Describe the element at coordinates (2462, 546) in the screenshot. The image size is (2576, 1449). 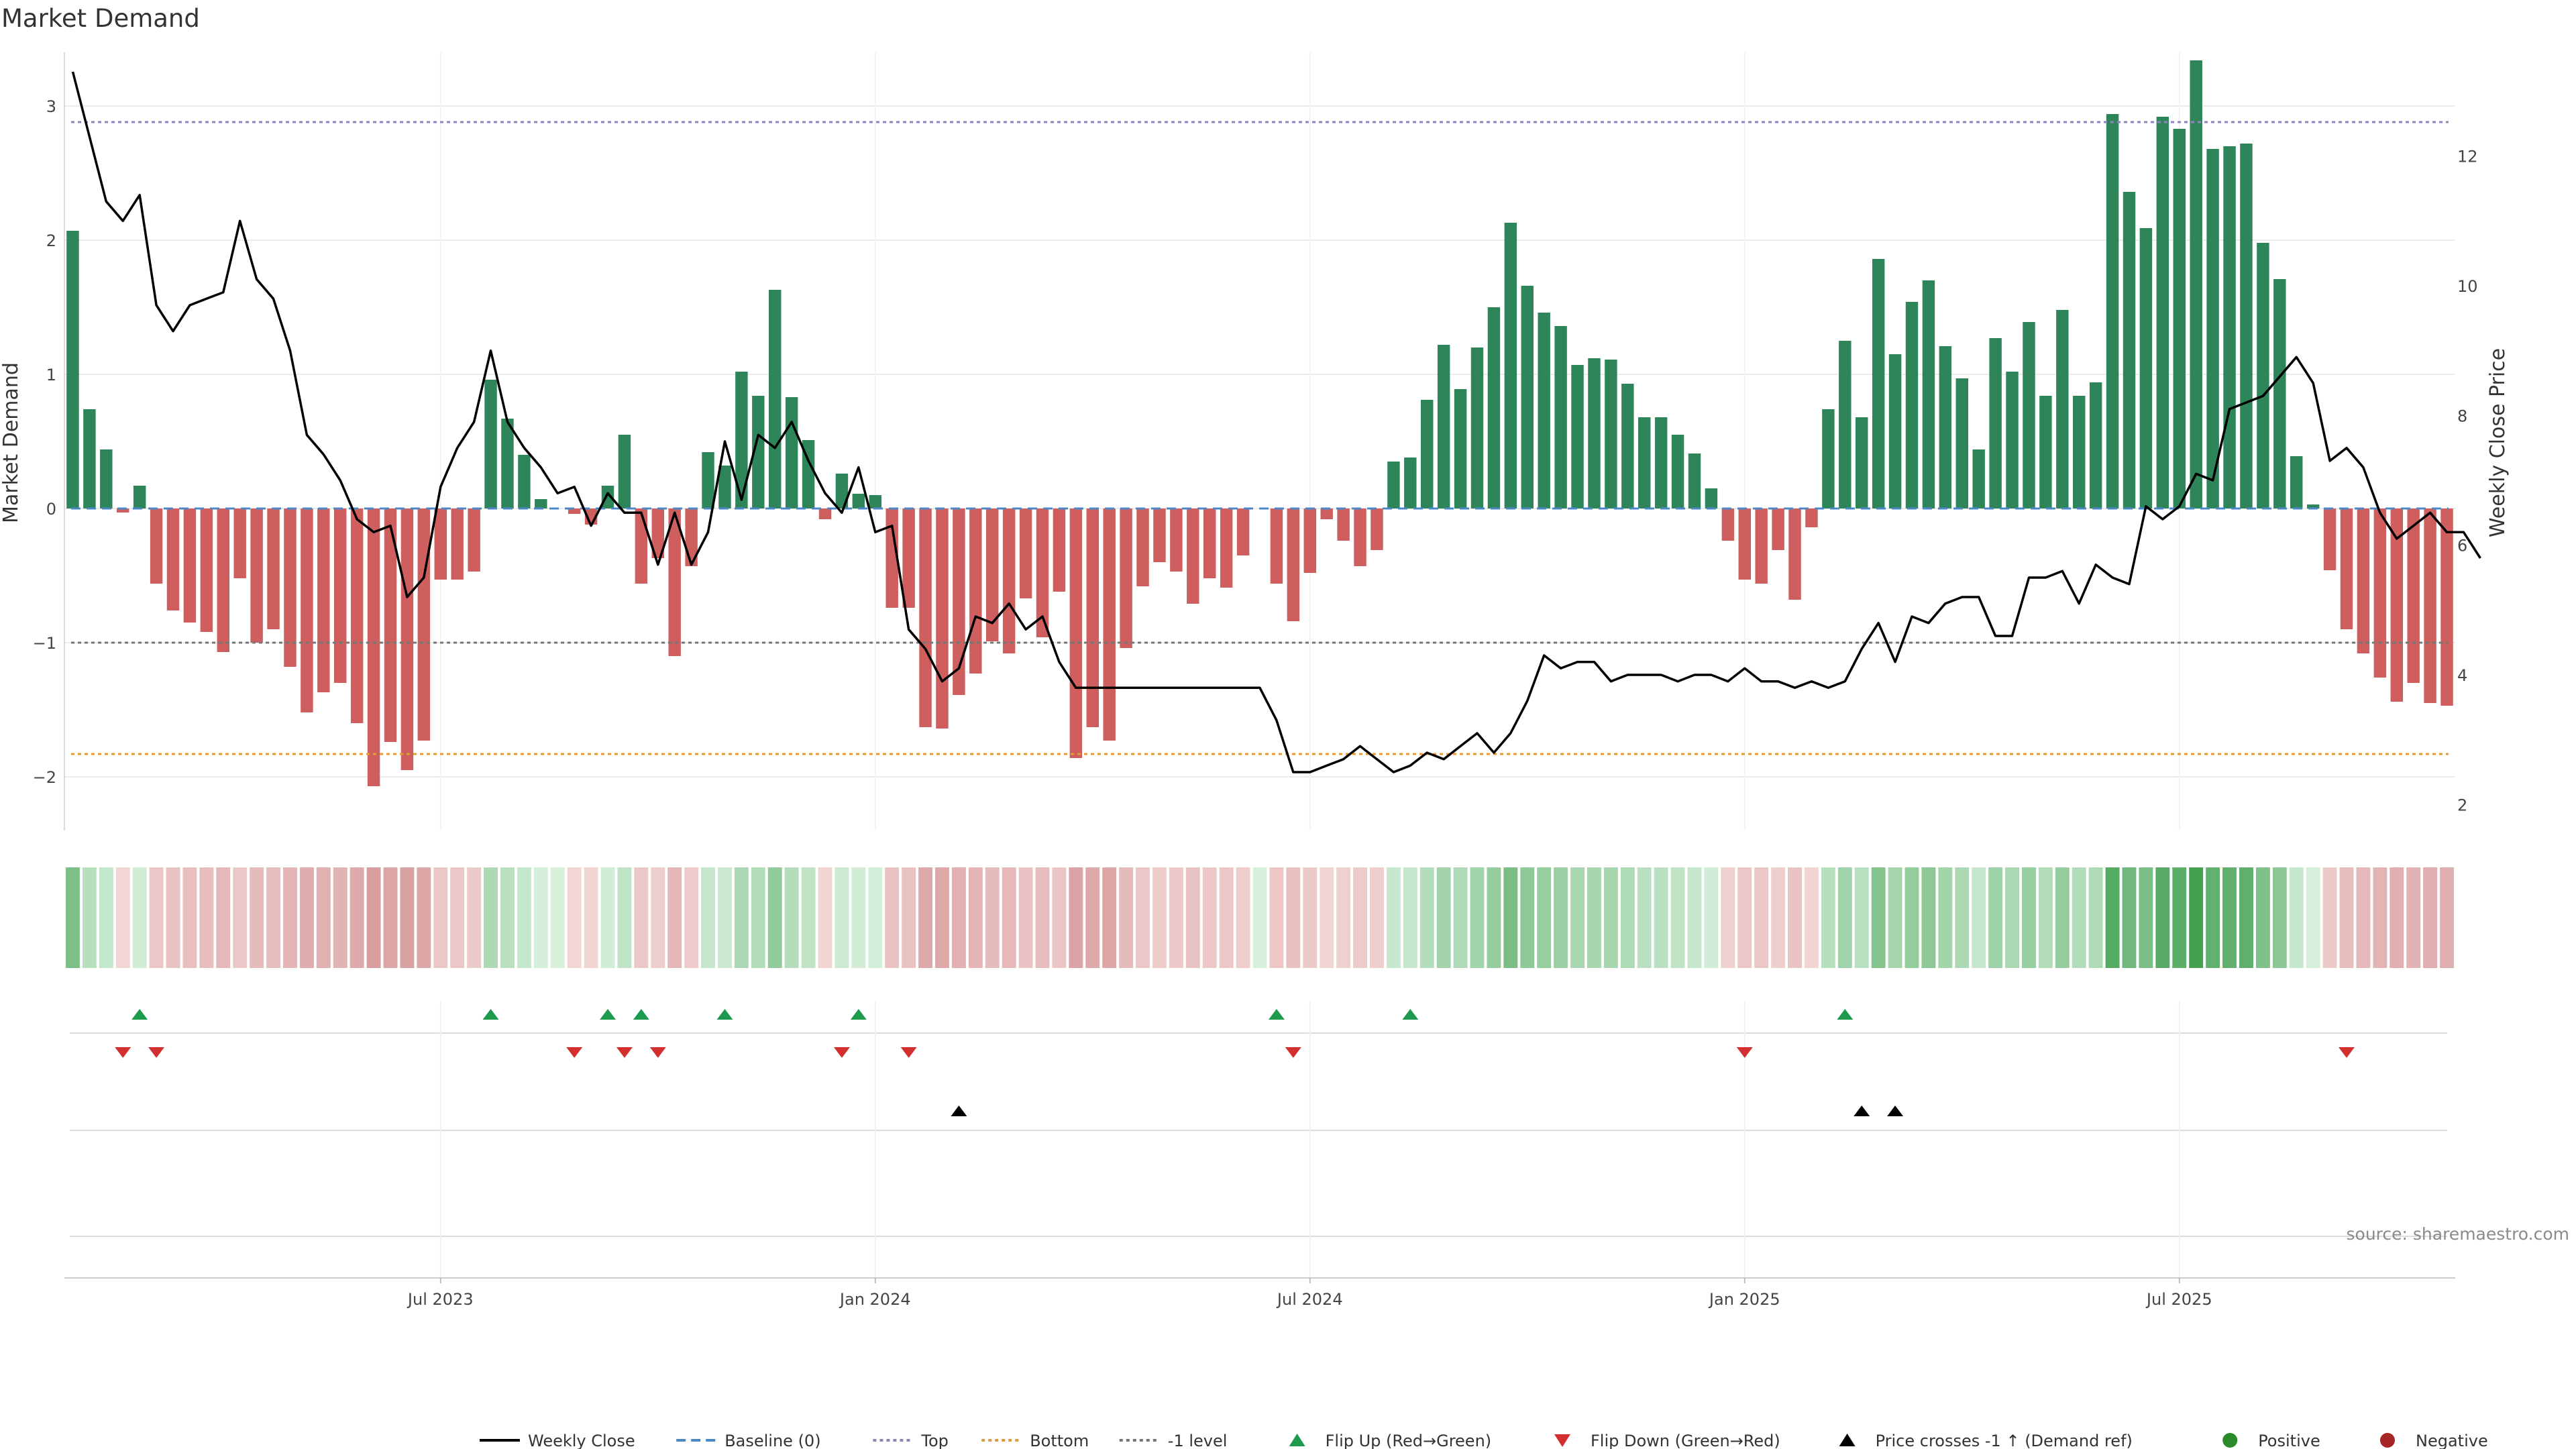
I see `y2-tick-label: 6` at that location.